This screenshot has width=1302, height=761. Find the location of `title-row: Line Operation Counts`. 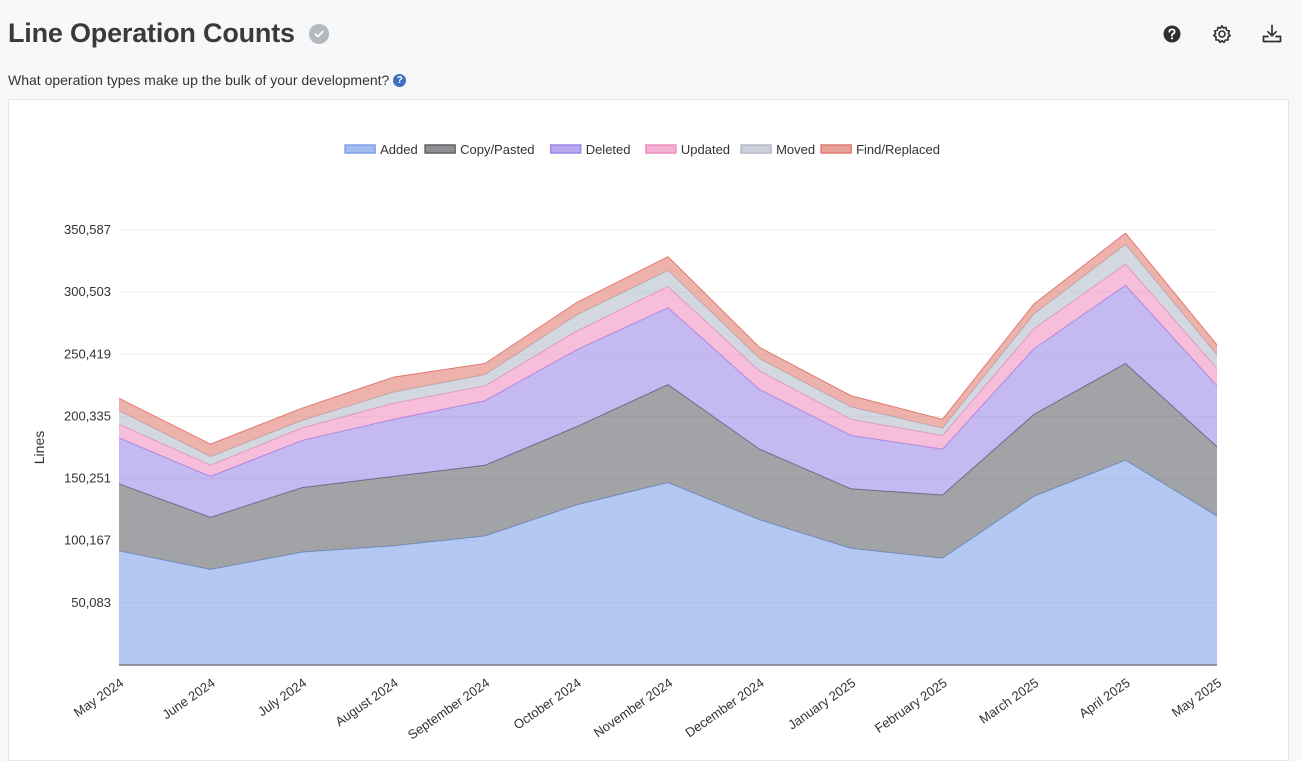

title-row: Line Operation Counts is located at coordinates (168, 33).